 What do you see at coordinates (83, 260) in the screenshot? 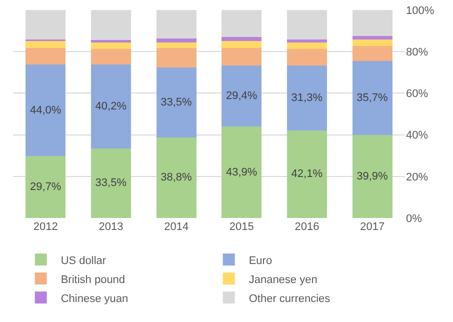
I see `legend-label: US dollar` at bounding box center [83, 260].